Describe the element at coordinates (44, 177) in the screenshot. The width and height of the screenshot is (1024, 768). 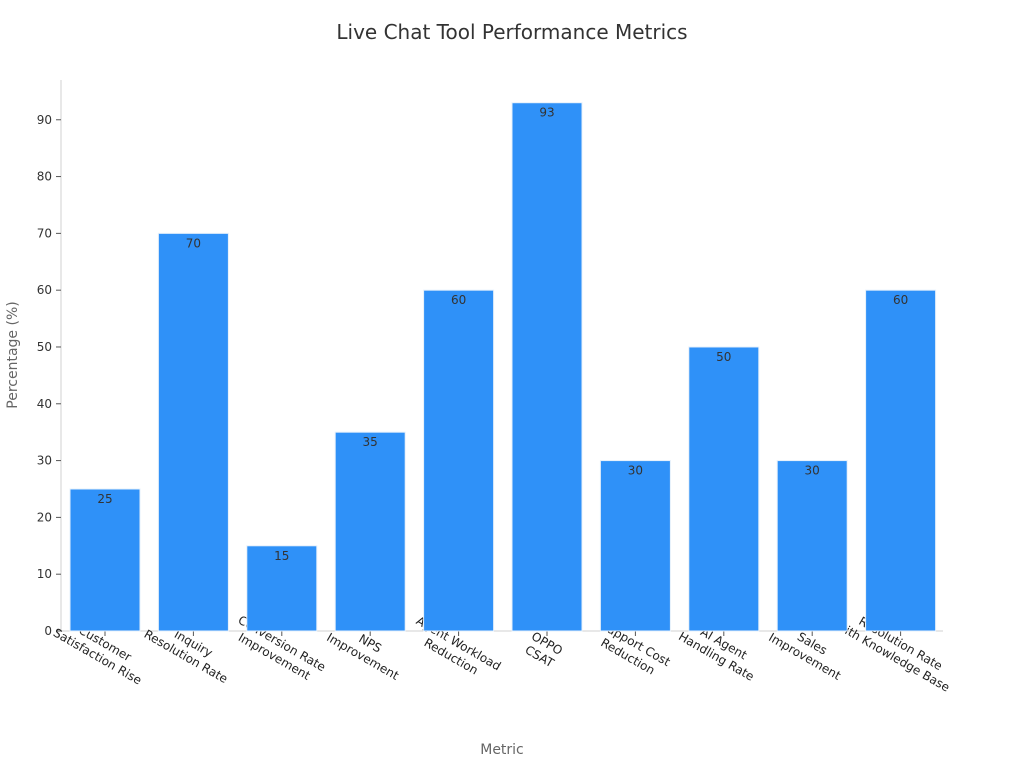
I see `y-tick-label: 80` at that location.